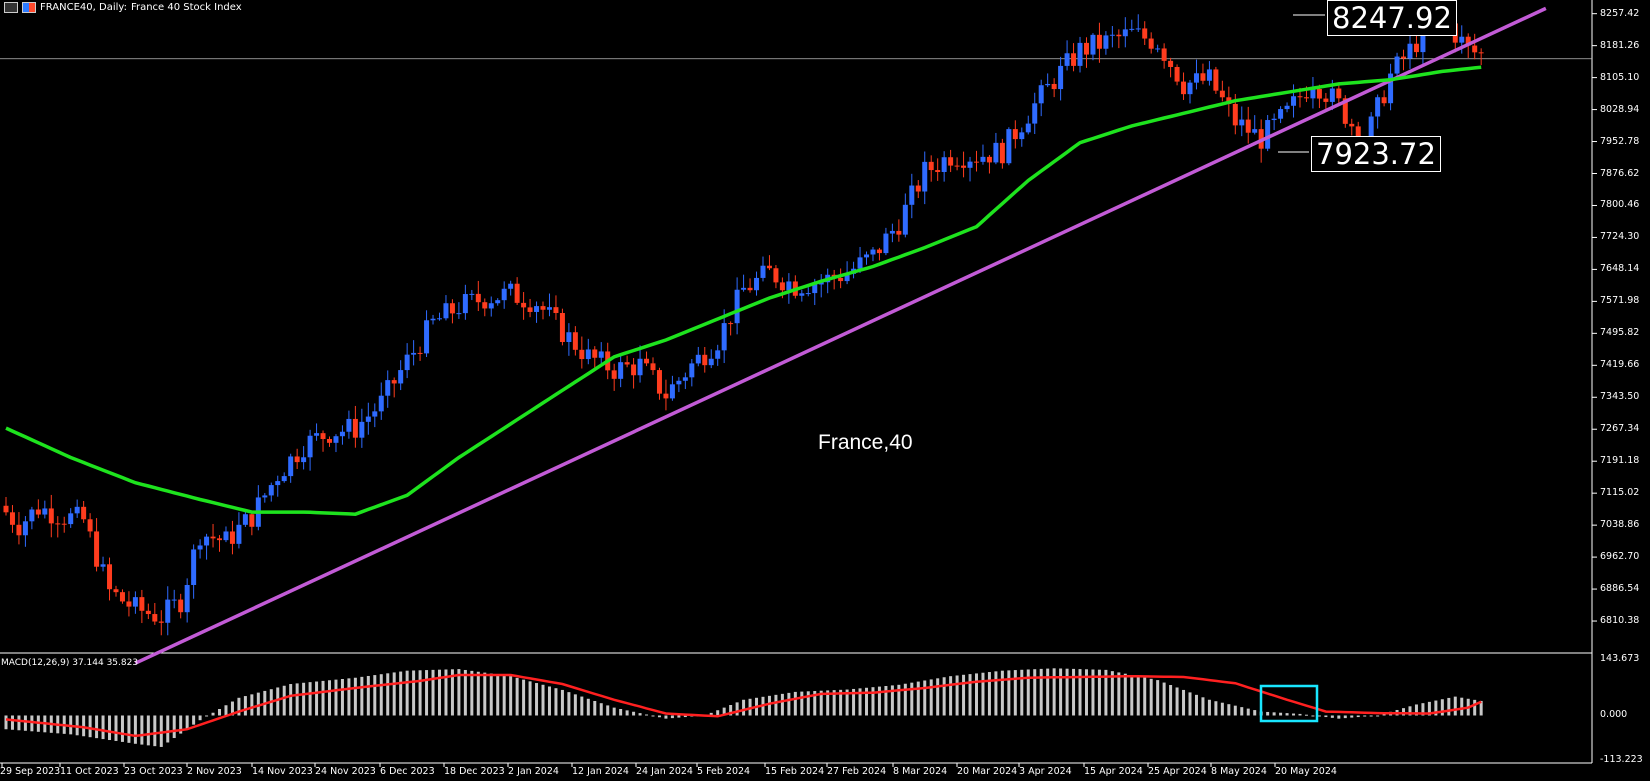  I want to click on date-tick: 2 Jan 2024, so click(533, 771).